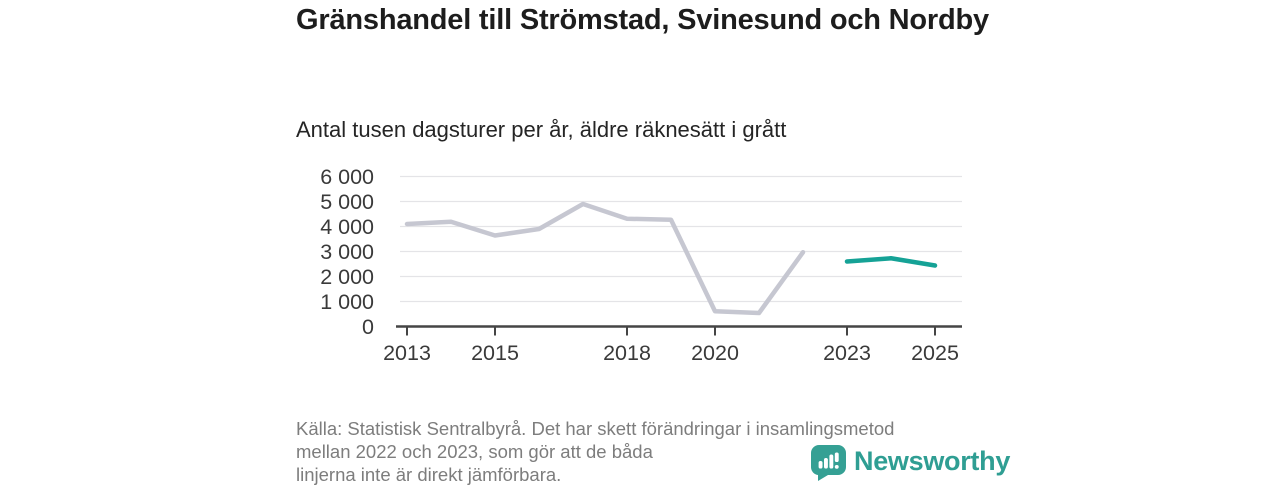 The width and height of the screenshot is (1280, 486). What do you see at coordinates (627, 353) in the screenshot?
I see `x-tick-label: 2018` at bounding box center [627, 353].